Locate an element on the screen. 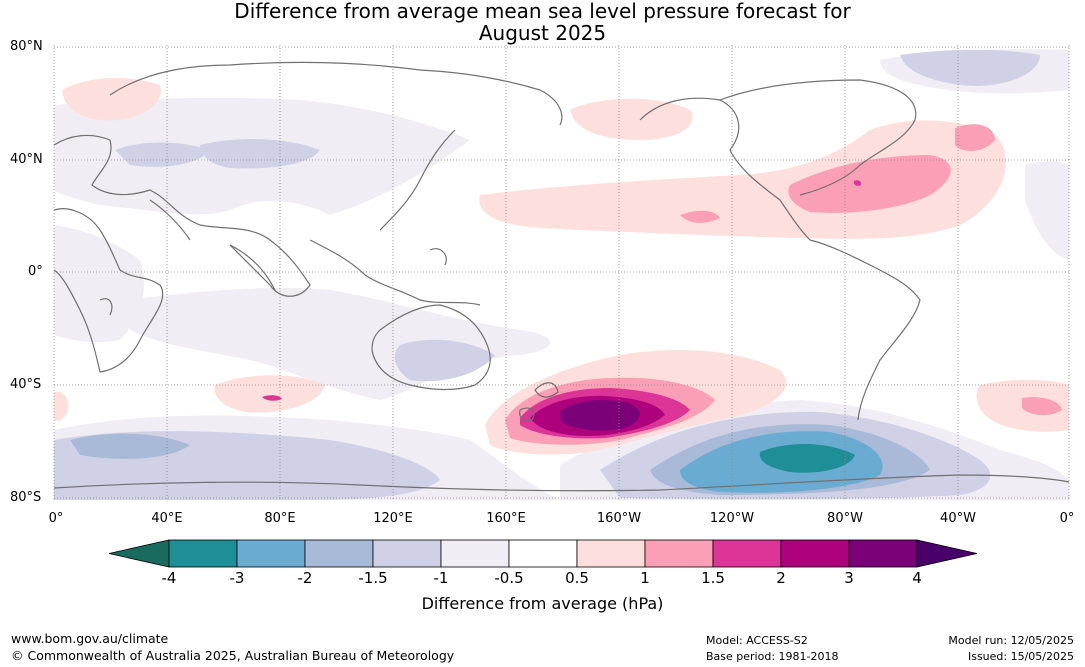  colorbar-tick-label: -3 is located at coordinates (237, 578).